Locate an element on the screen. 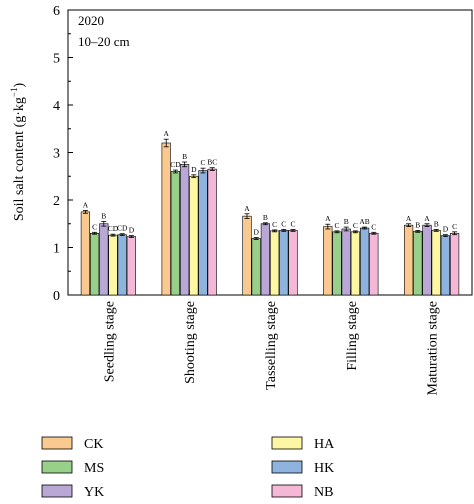  x-tick-label: Maturation stage is located at coordinates (433, 348).